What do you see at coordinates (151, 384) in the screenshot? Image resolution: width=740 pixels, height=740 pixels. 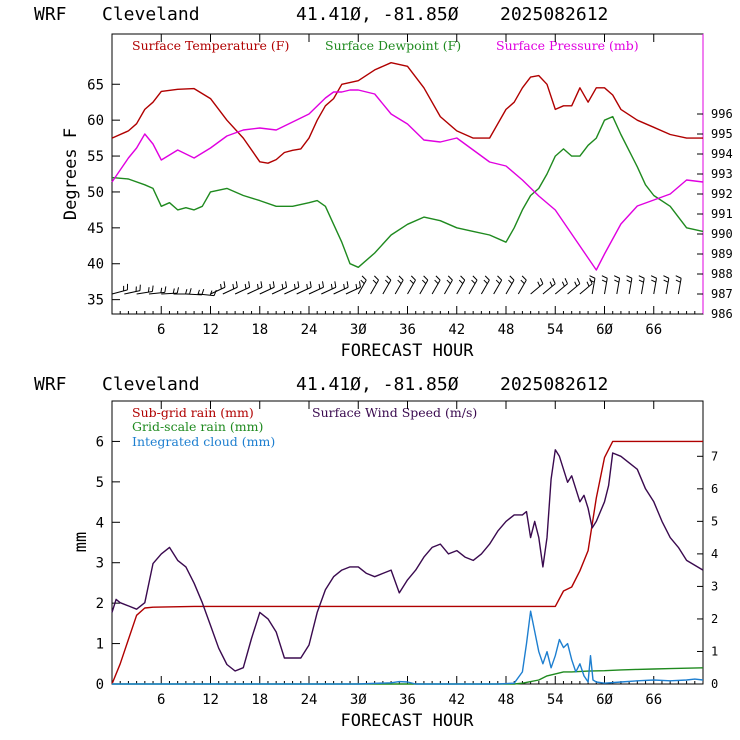 I see `location-name-2: Cleveland` at bounding box center [151, 384].